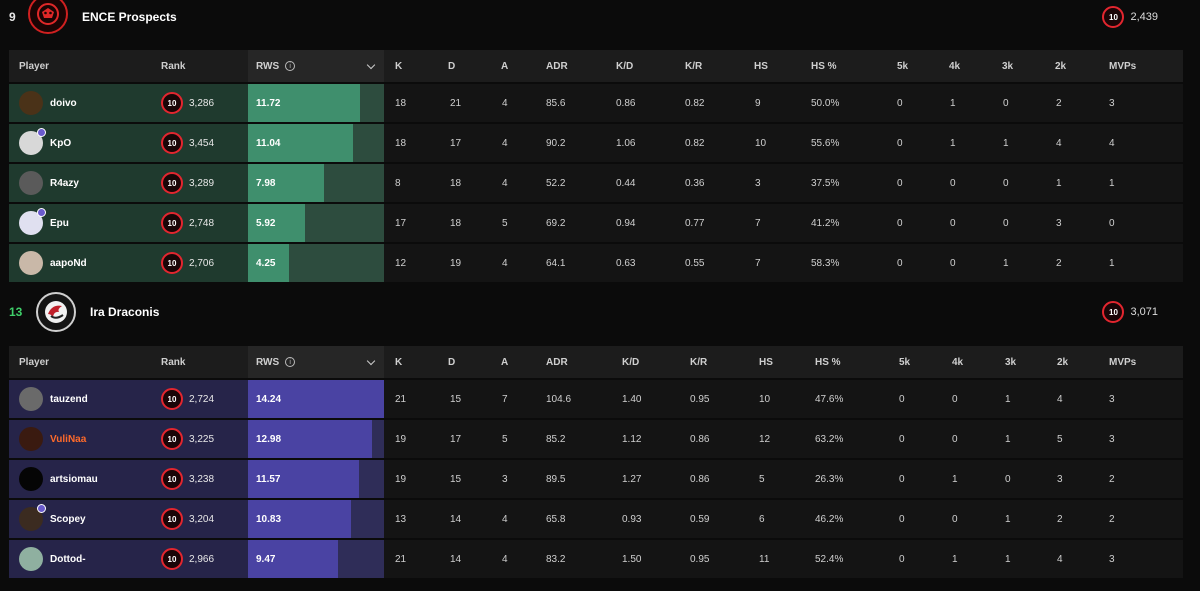  I want to click on player-cell: tauzend 10 2,724 14.24, so click(196, 399).